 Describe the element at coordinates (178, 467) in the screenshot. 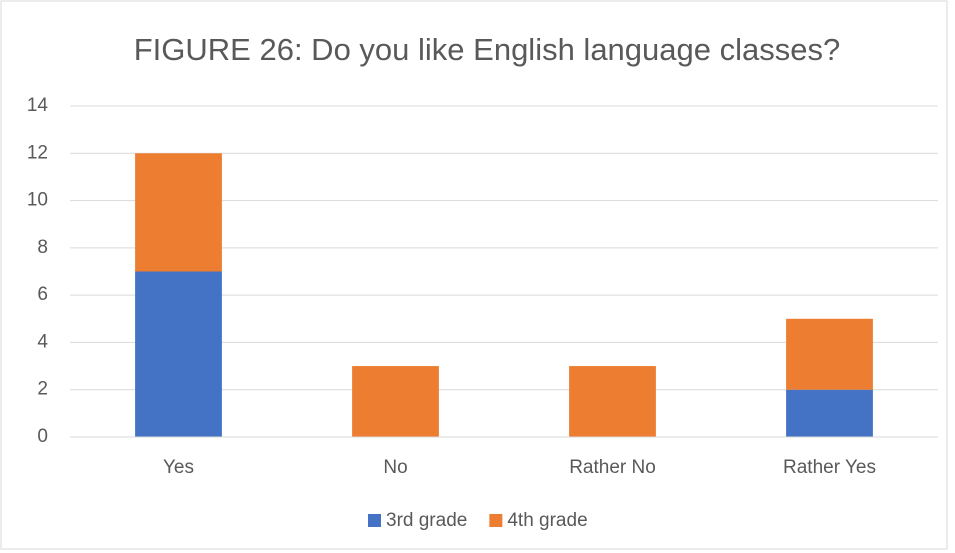

I see `x-tick-label: Yes` at that location.